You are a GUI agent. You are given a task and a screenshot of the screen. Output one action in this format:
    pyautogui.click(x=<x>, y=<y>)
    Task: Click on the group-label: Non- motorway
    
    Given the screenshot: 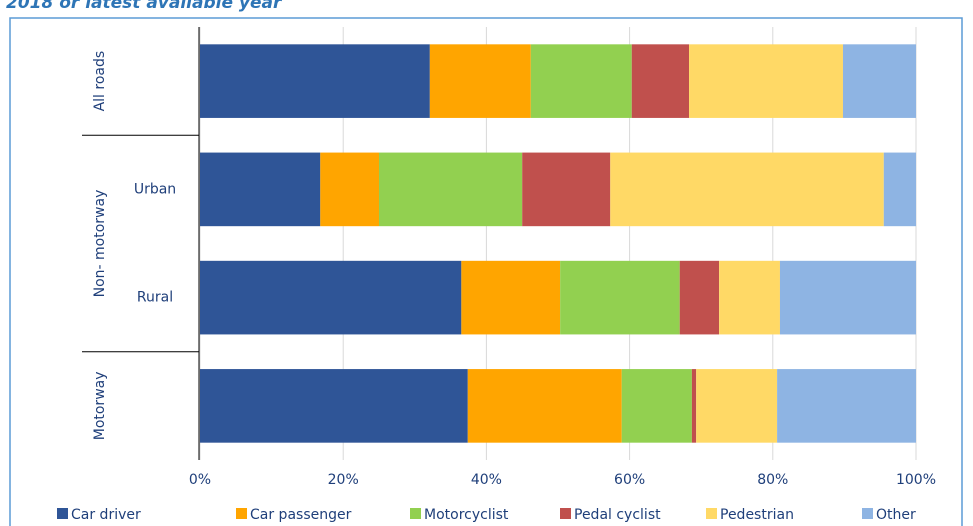 What is the action you would take?
    pyautogui.click(x=100, y=244)
    